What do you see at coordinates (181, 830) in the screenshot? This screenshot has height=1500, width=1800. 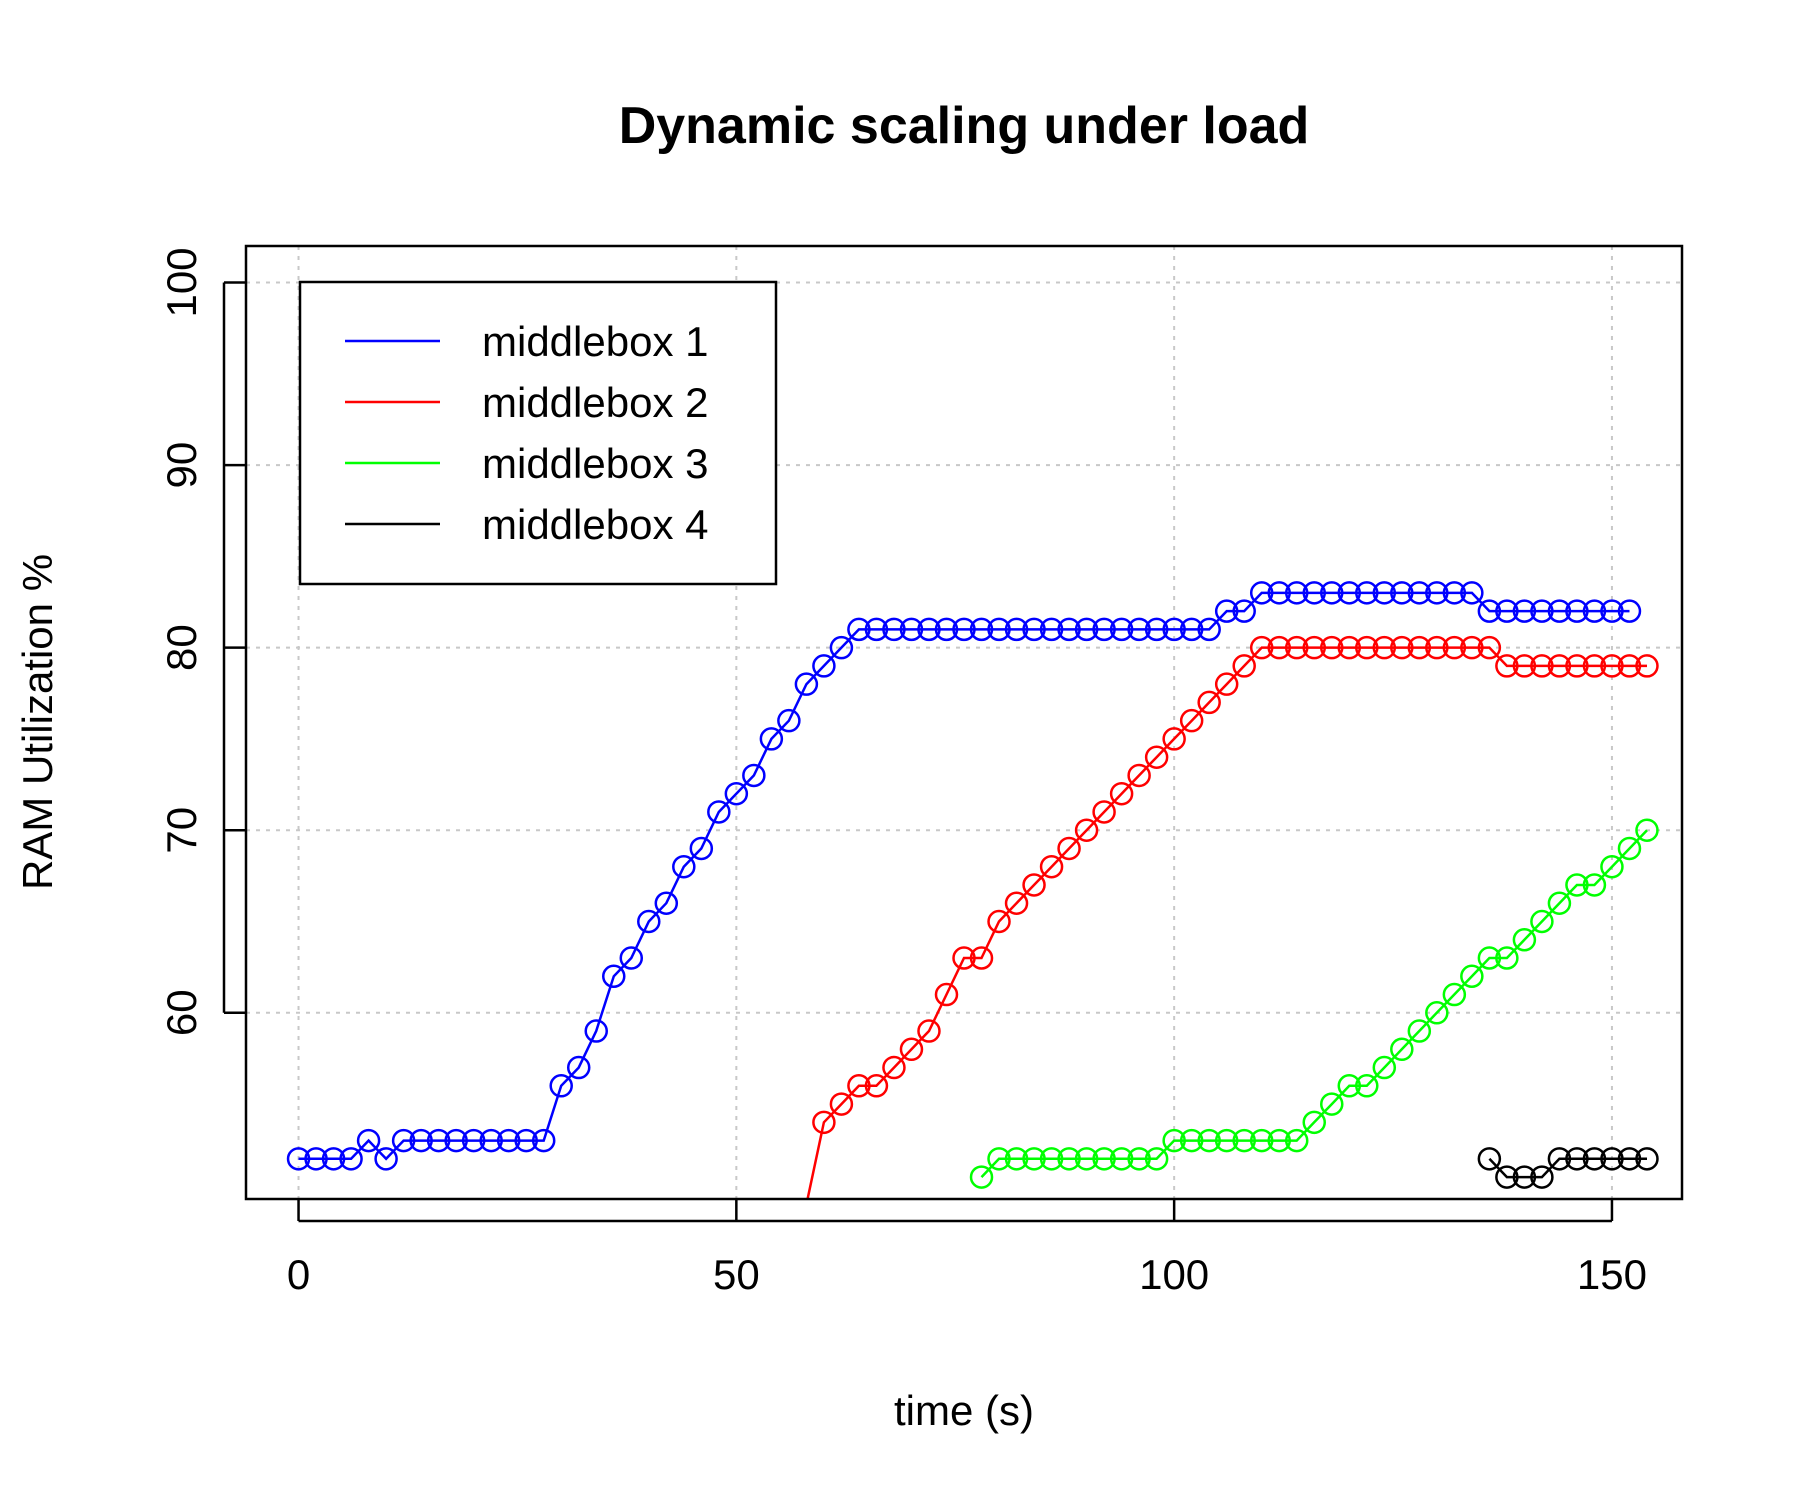 I see `y-tick-label: 70` at bounding box center [181, 830].